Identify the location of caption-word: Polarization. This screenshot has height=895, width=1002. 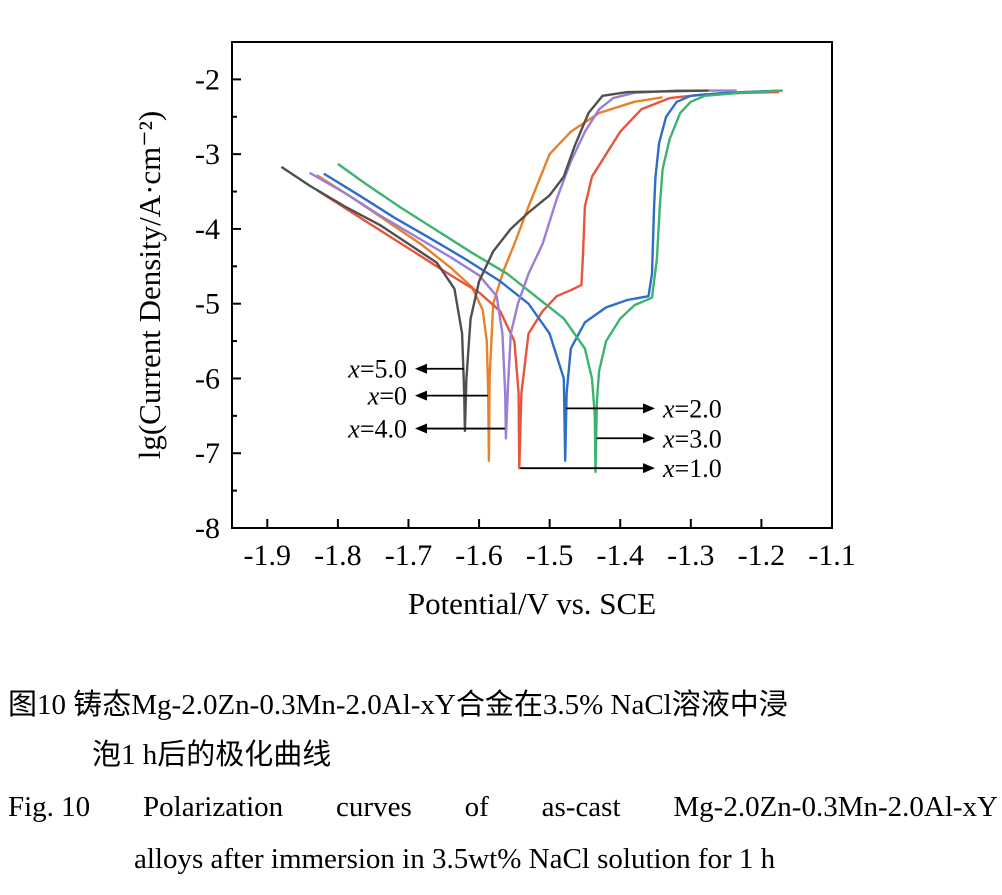
(213, 807).